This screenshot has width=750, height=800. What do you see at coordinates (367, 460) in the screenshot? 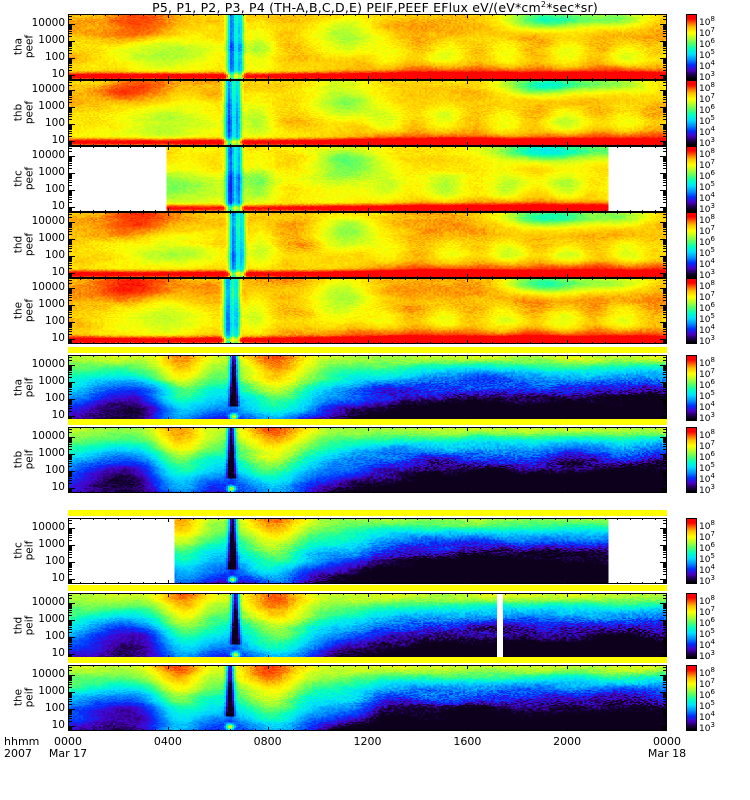
I see `spectrogram-panel-thb-peif` at bounding box center [367, 460].